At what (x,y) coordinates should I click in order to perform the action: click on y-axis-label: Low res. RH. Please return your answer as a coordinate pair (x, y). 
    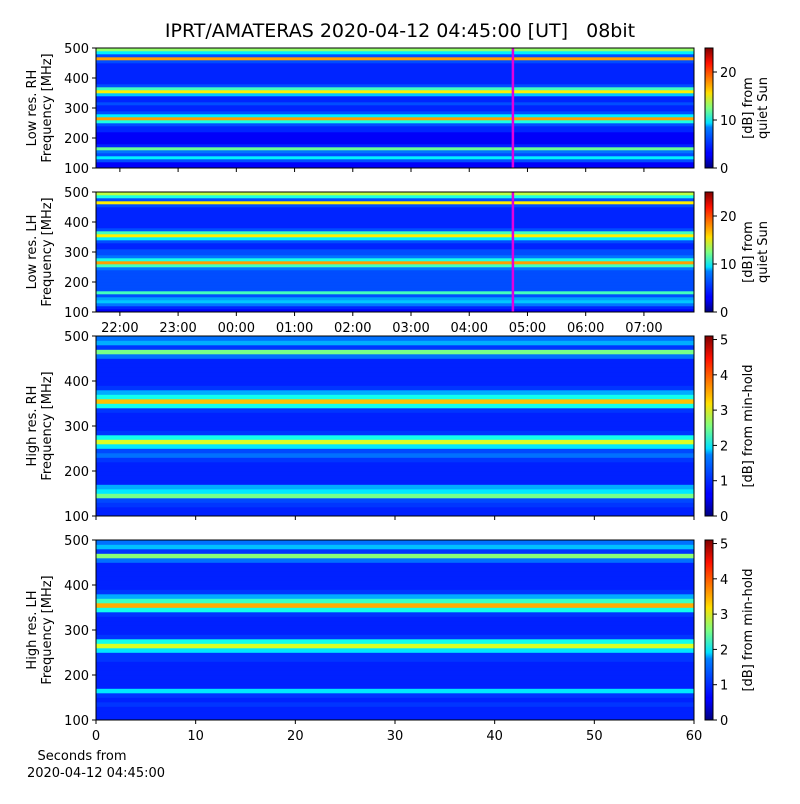
    Looking at the image, I should click on (32, 108).